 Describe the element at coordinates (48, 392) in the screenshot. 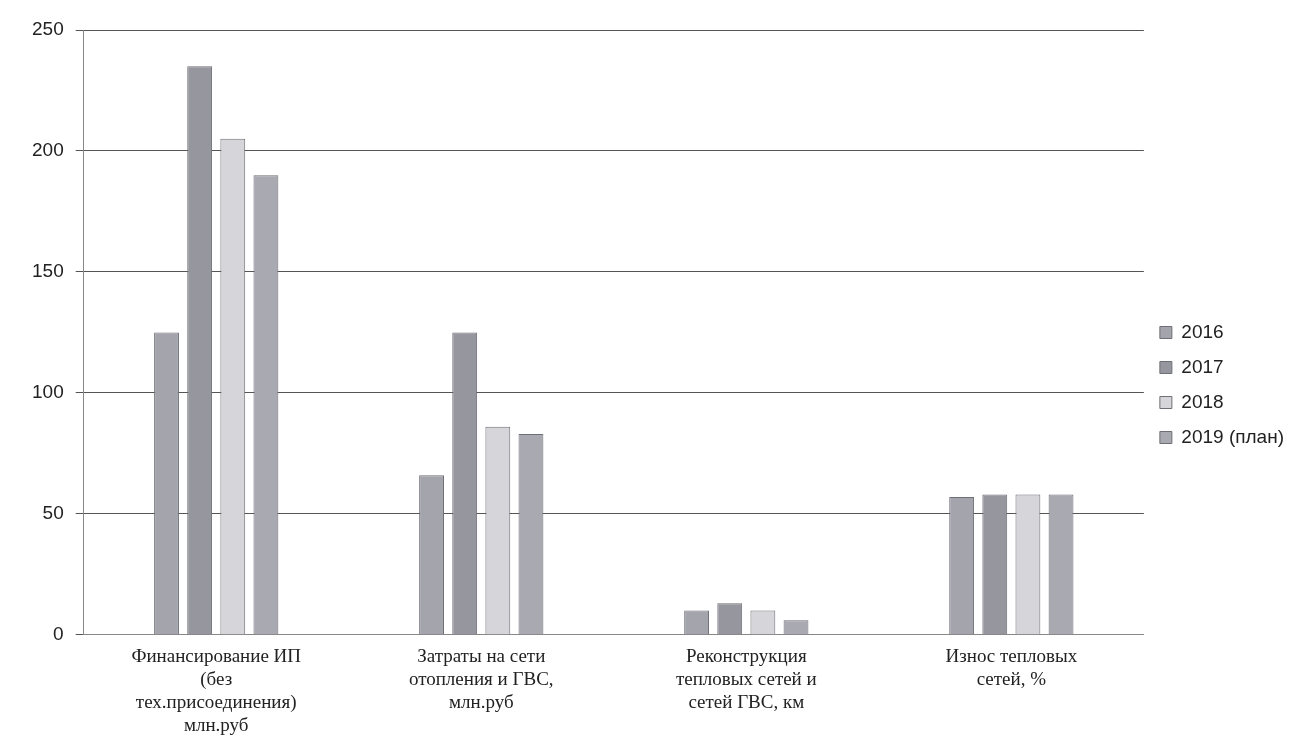

I see `y-tick-label: 100` at that location.